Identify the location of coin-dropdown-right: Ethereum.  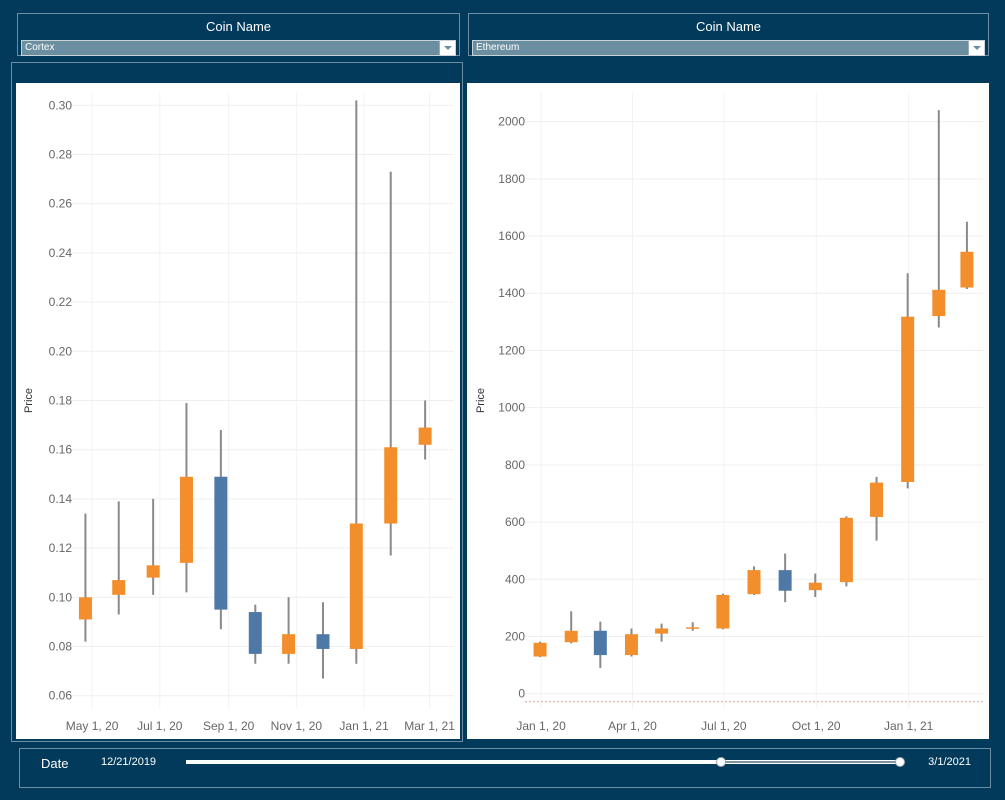
(728, 48).